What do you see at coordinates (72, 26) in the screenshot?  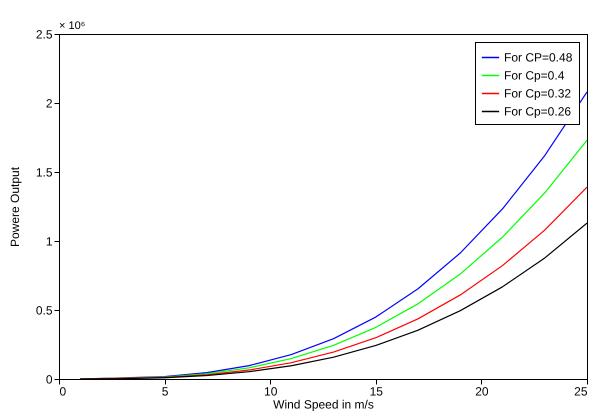 I see `text: × 10⁶` at bounding box center [72, 26].